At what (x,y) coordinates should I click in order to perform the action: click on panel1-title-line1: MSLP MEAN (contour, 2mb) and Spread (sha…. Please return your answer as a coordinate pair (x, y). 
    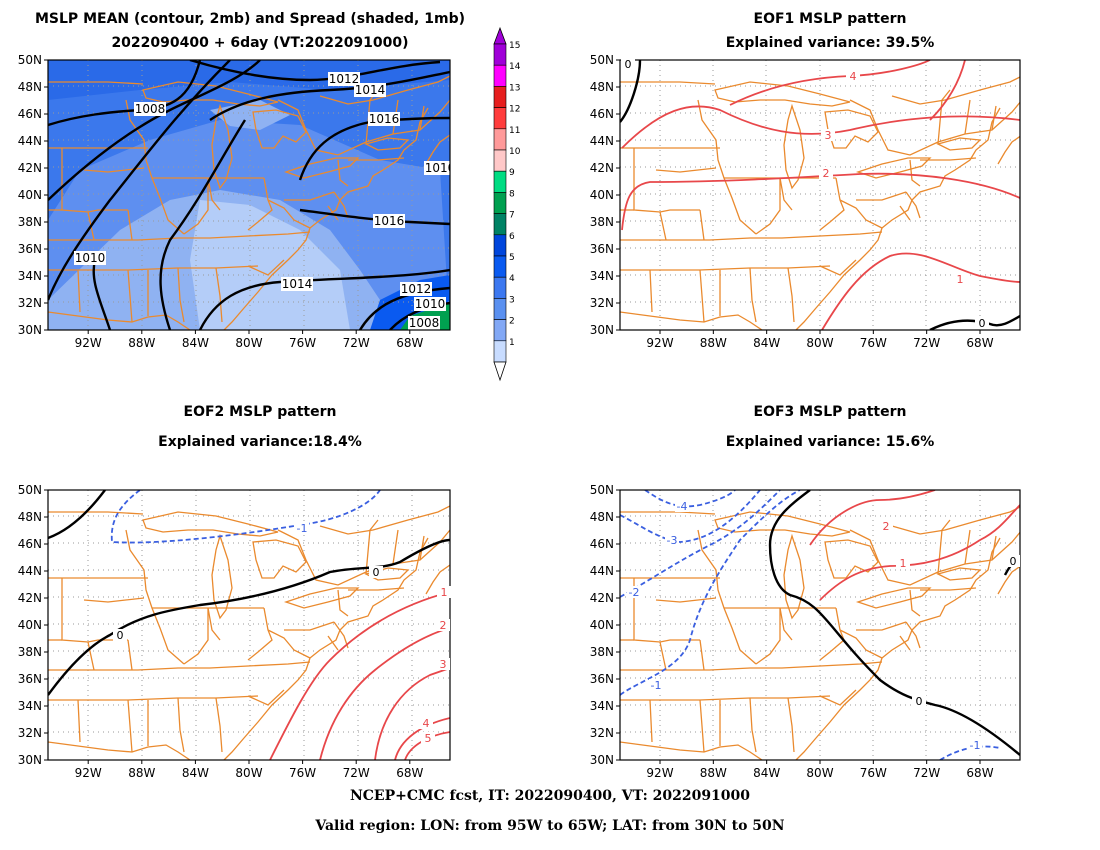
    Looking at the image, I should click on (250, 19).